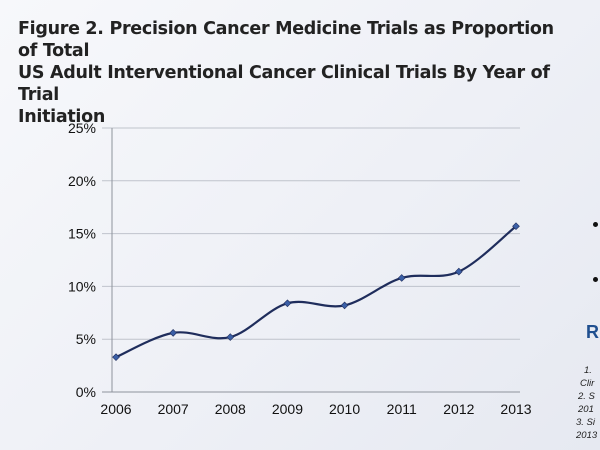 The image size is (600, 450). What do you see at coordinates (61, 117) in the screenshot?
I see `title-line-3: Initiation` at bounding box center [61, 117].